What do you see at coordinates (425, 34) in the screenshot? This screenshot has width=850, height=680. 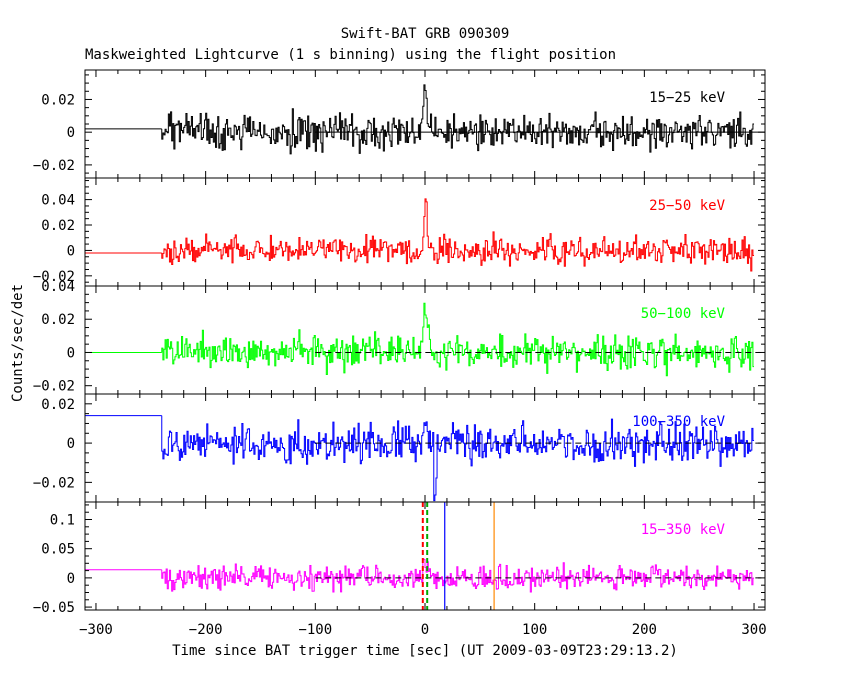 I see `chart-title: Swift-BAT GRB 090309` at bounding box center [425, 34].